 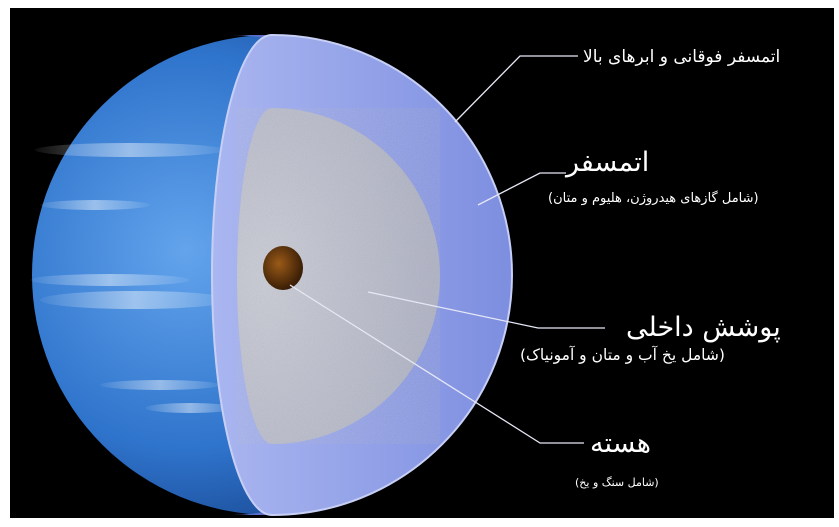 What do you see at coordinates (283, 268) in the screenshot?
I see `core` at bounding box center [283, 268].